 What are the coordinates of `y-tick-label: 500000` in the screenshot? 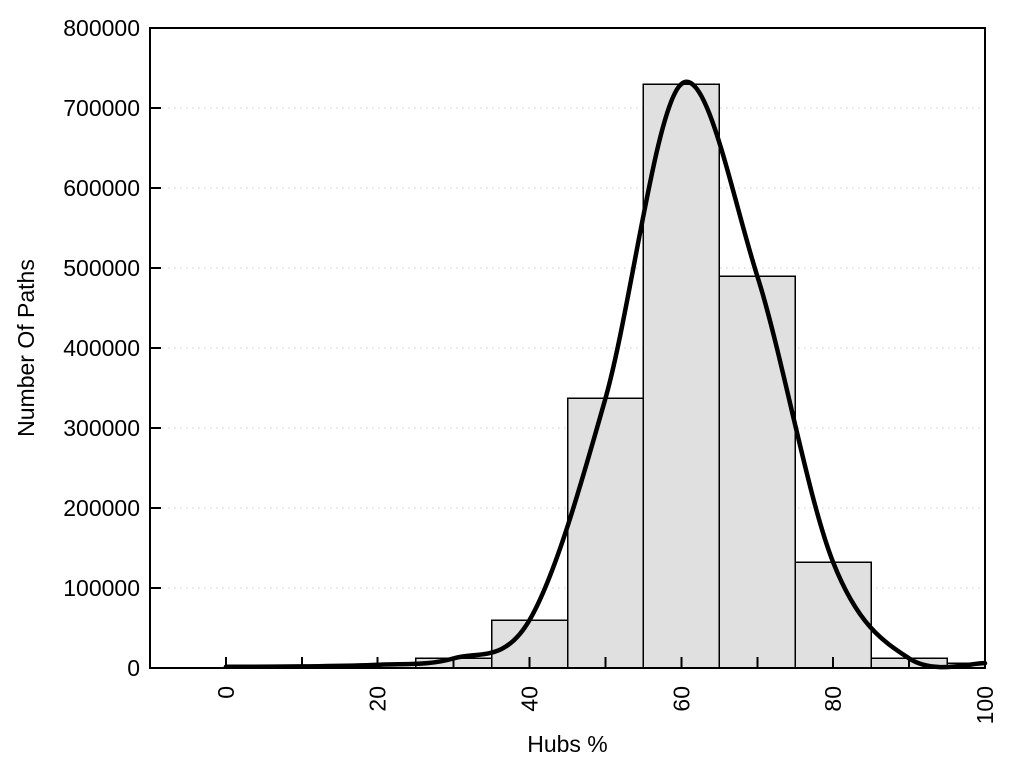 It's located at (101, 268).